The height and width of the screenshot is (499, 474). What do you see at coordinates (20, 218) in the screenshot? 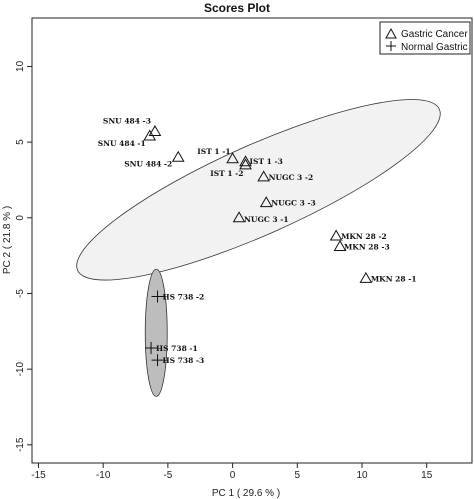
I see `y-tick-label: 0` at bounding box center [20, 218].